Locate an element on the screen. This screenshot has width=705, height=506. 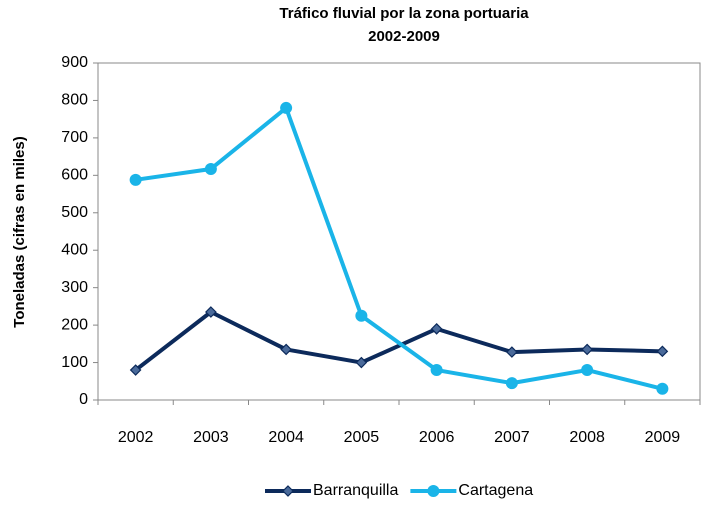
y-tick-label: 900 is located at coordinates (74, 62).